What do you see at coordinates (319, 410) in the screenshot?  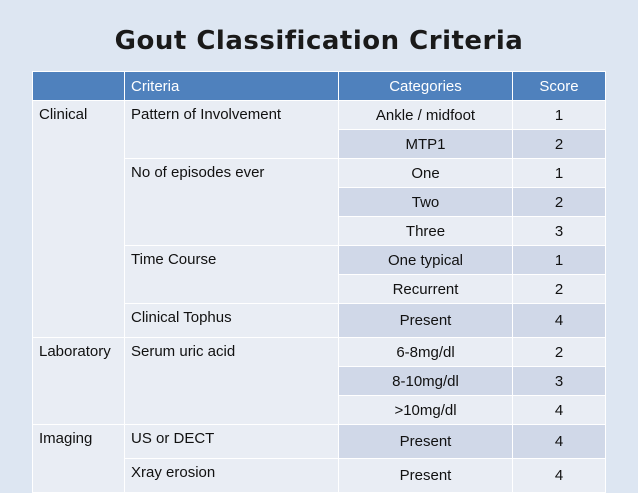 I see `table-row: >10mg/dl 4` at bounding box center [319, 410].